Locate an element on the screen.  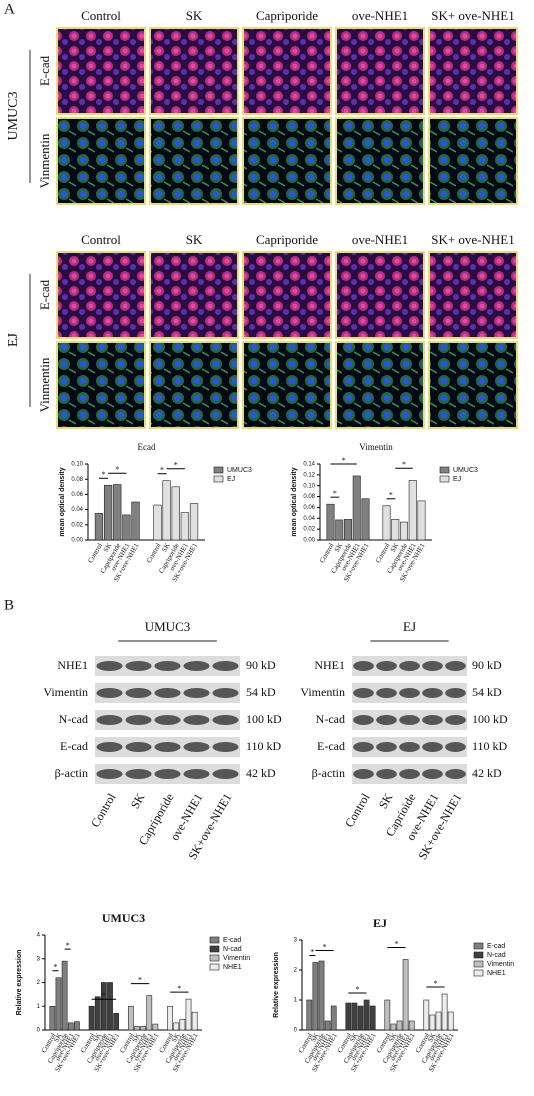
column-header: ove-NHE1 is located at coordinates (380, 239).